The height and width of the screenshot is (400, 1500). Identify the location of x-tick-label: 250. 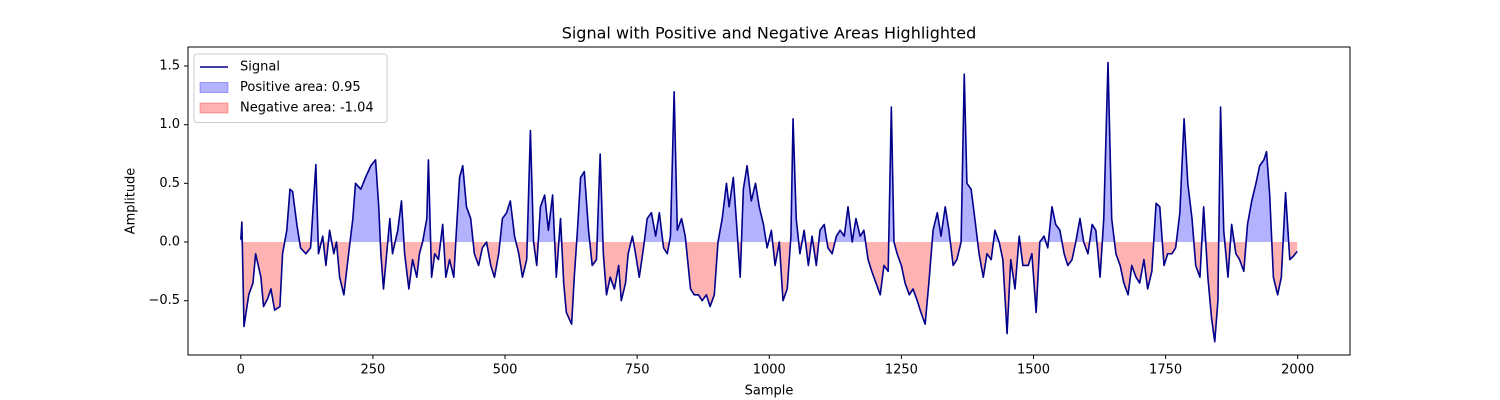
(373, 370).